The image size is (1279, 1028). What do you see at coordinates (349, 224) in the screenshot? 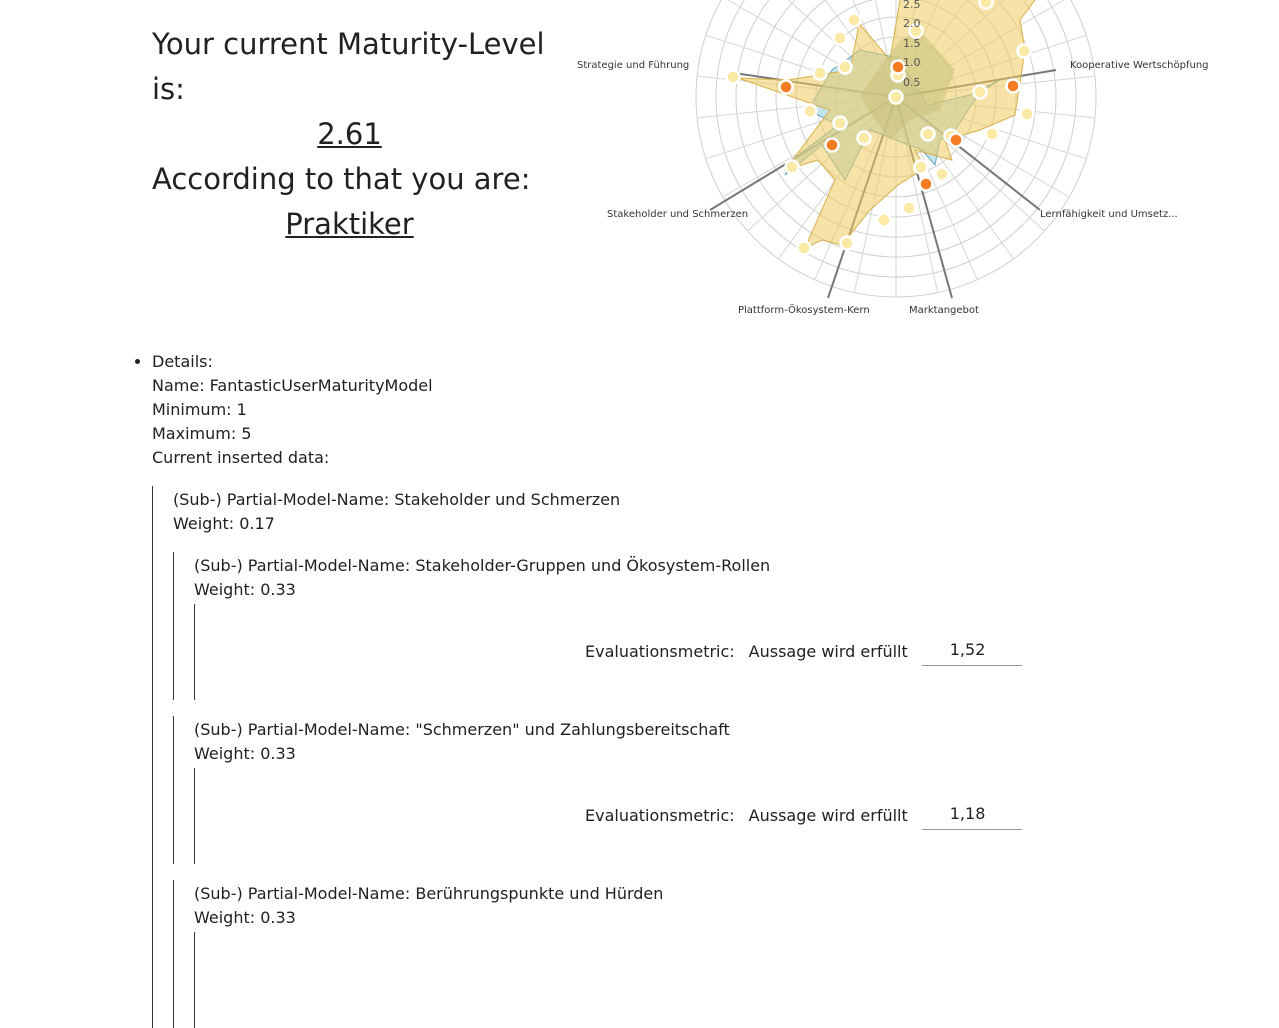
I see `maturity-type-value: Praktiker` at bounding box center [349, 224].